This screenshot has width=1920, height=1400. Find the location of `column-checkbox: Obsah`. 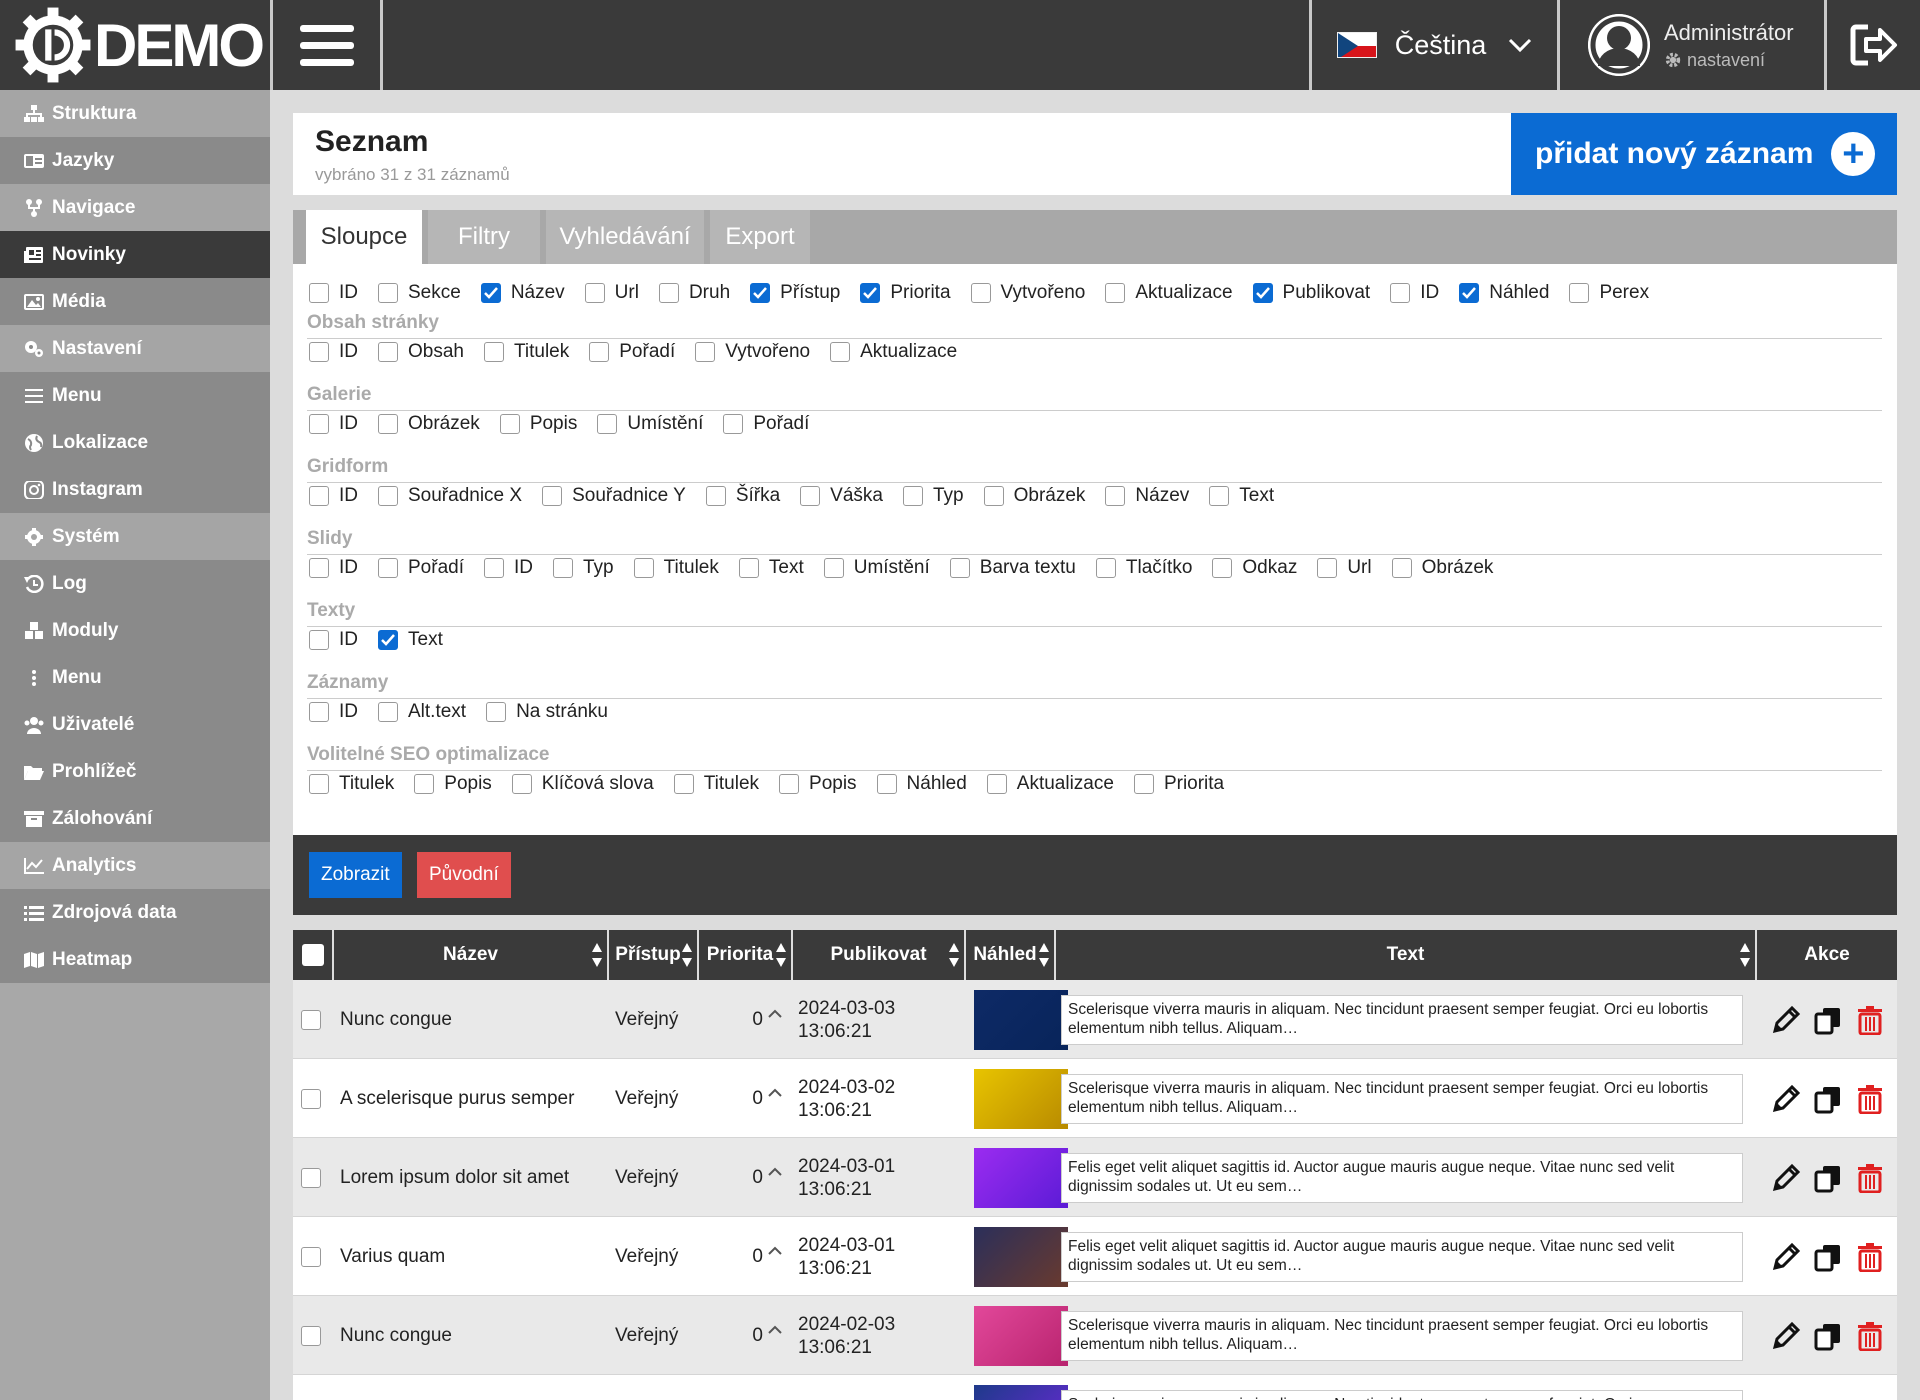

column-checkbox: Obsah is located at coordinates (421, 352).